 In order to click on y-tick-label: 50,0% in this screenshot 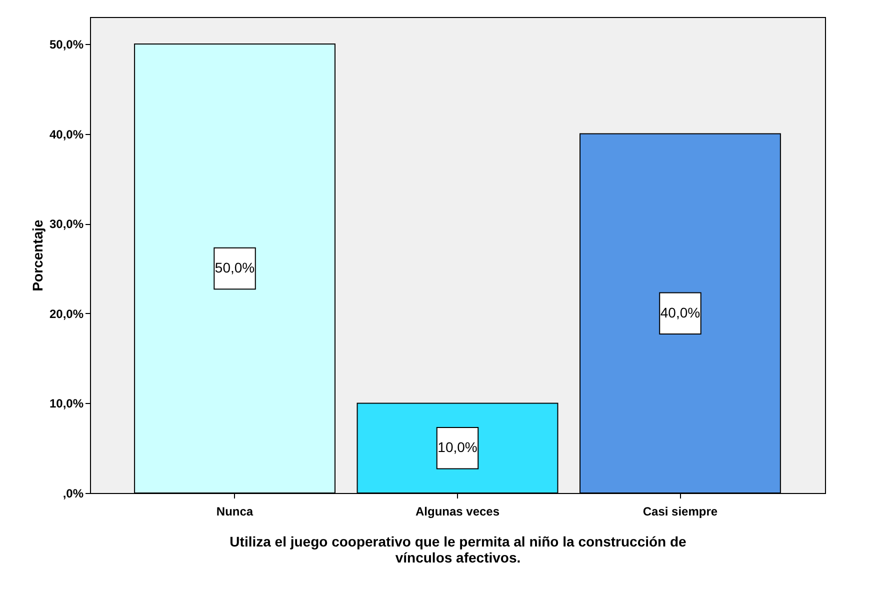, I will do `click(66, 44)`.